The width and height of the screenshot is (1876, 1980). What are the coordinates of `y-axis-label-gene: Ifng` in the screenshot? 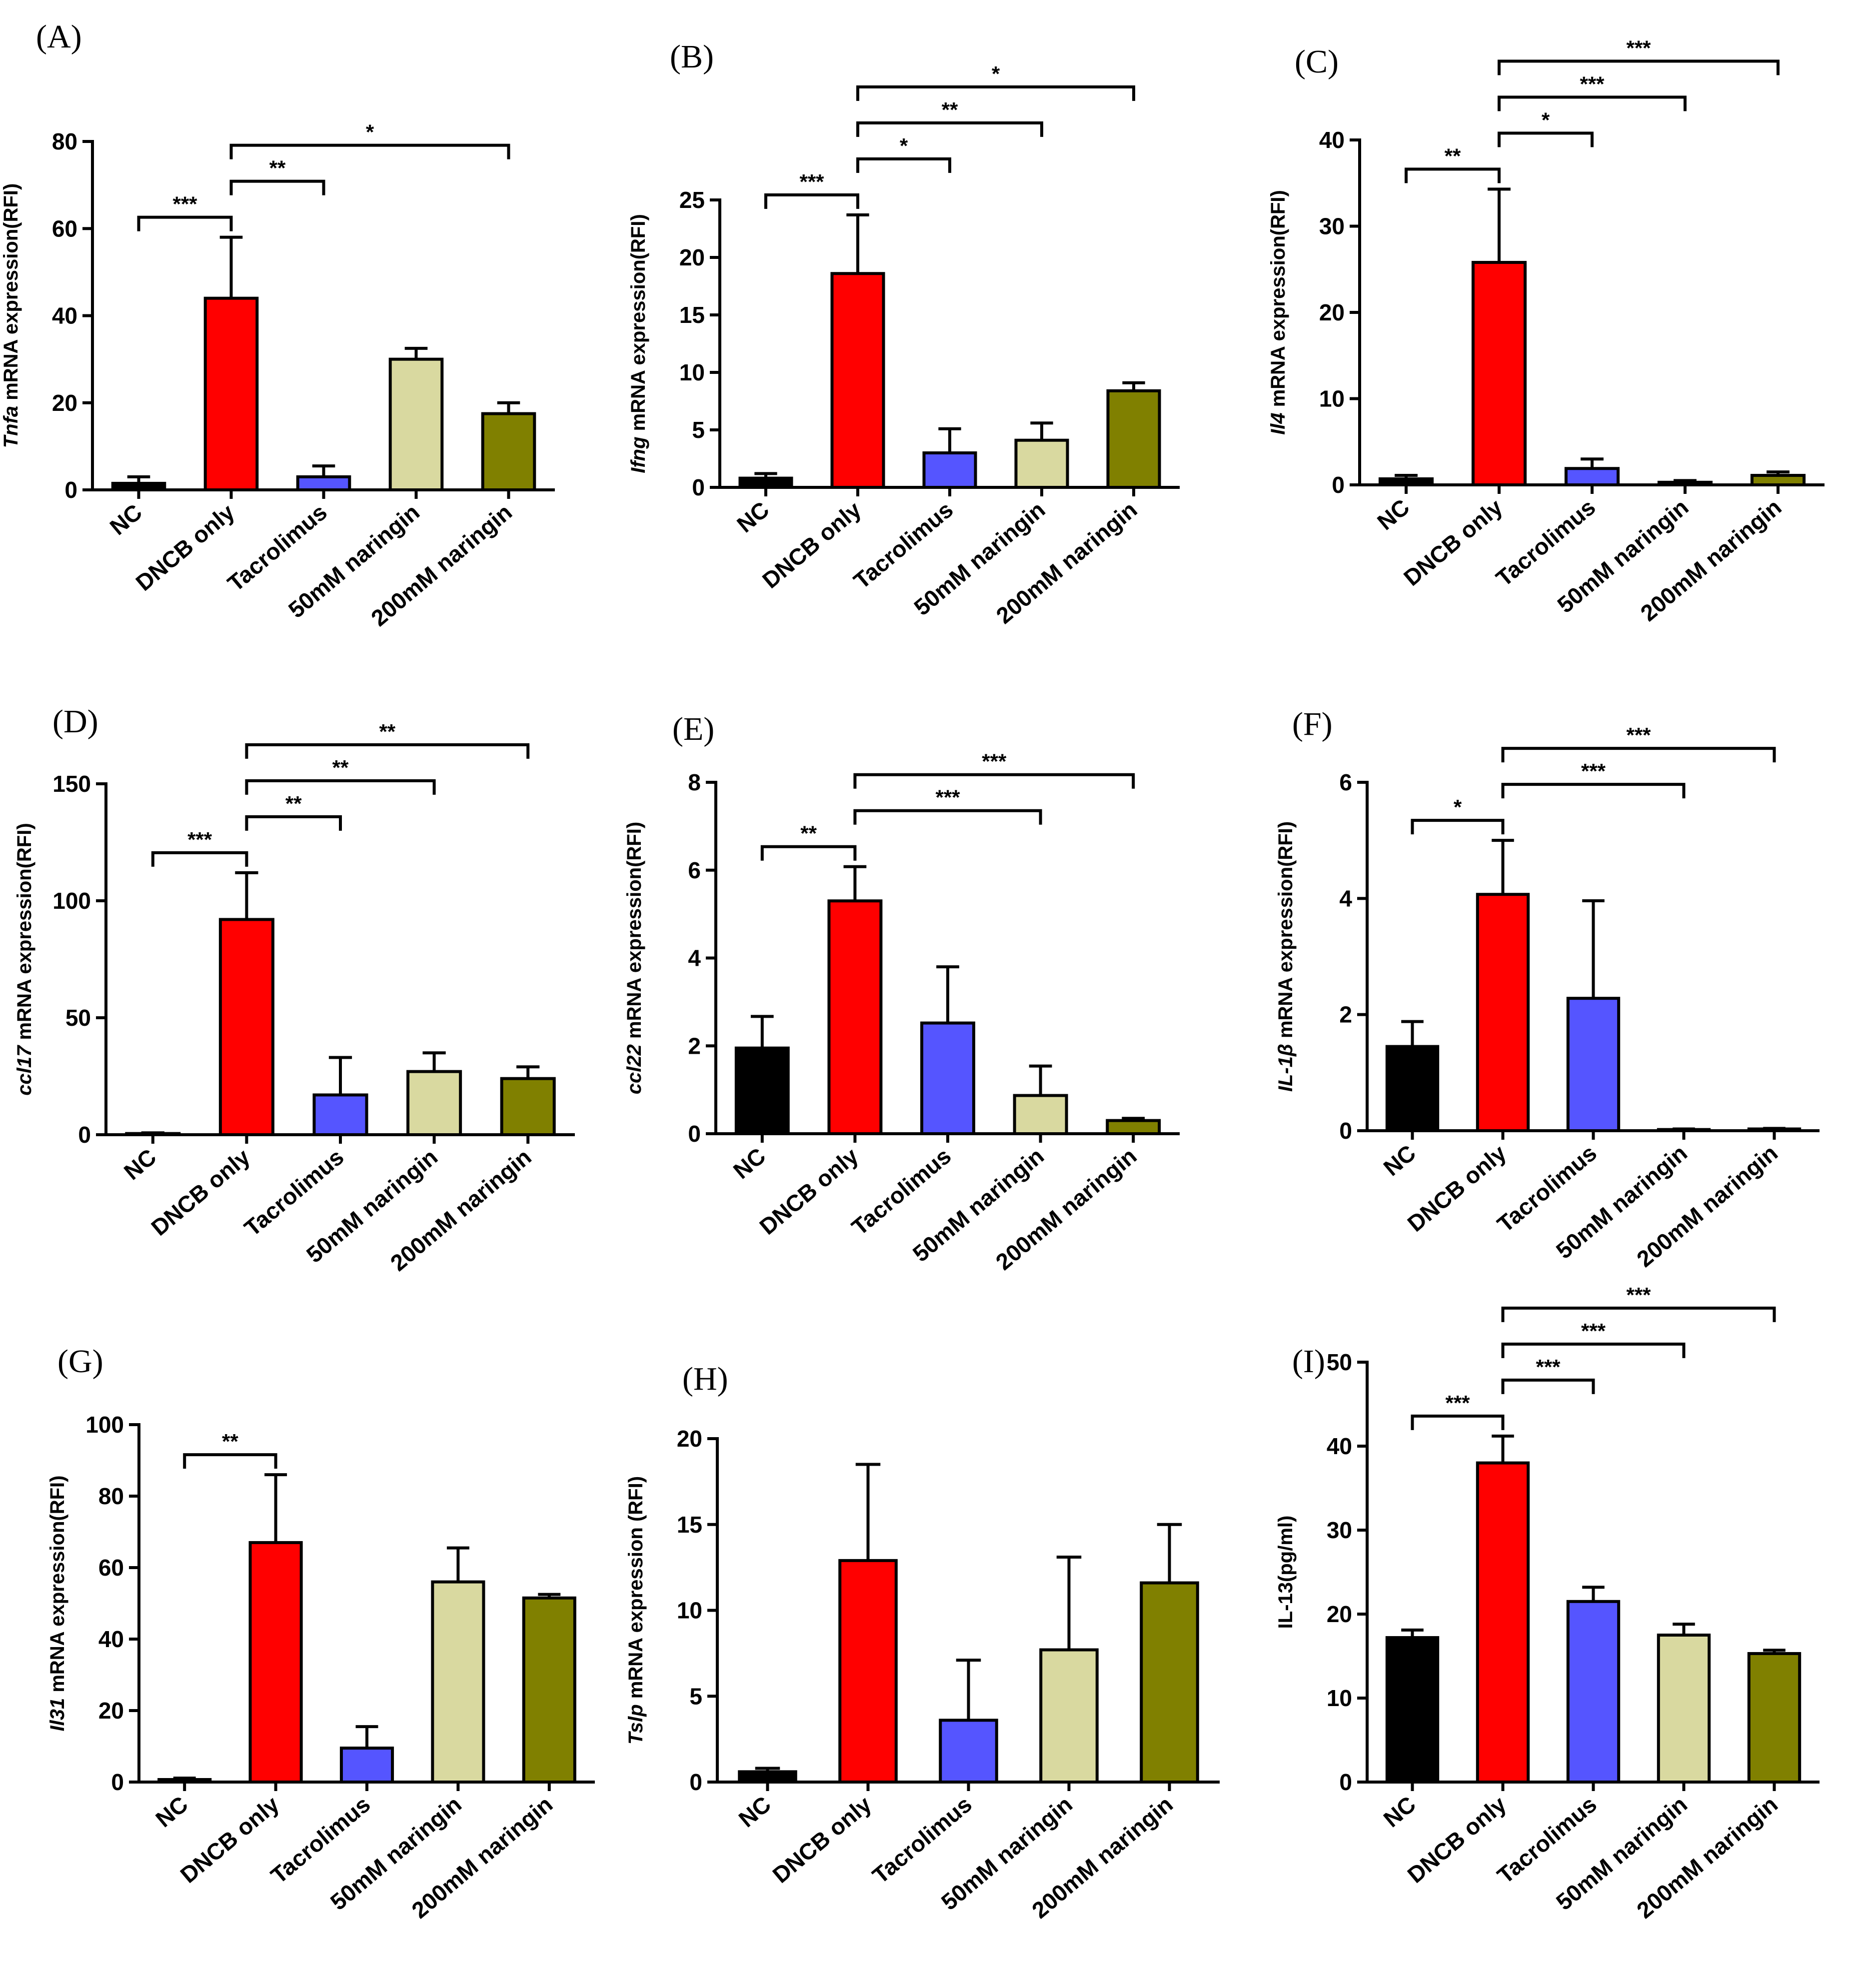 It's located at (638, 454).